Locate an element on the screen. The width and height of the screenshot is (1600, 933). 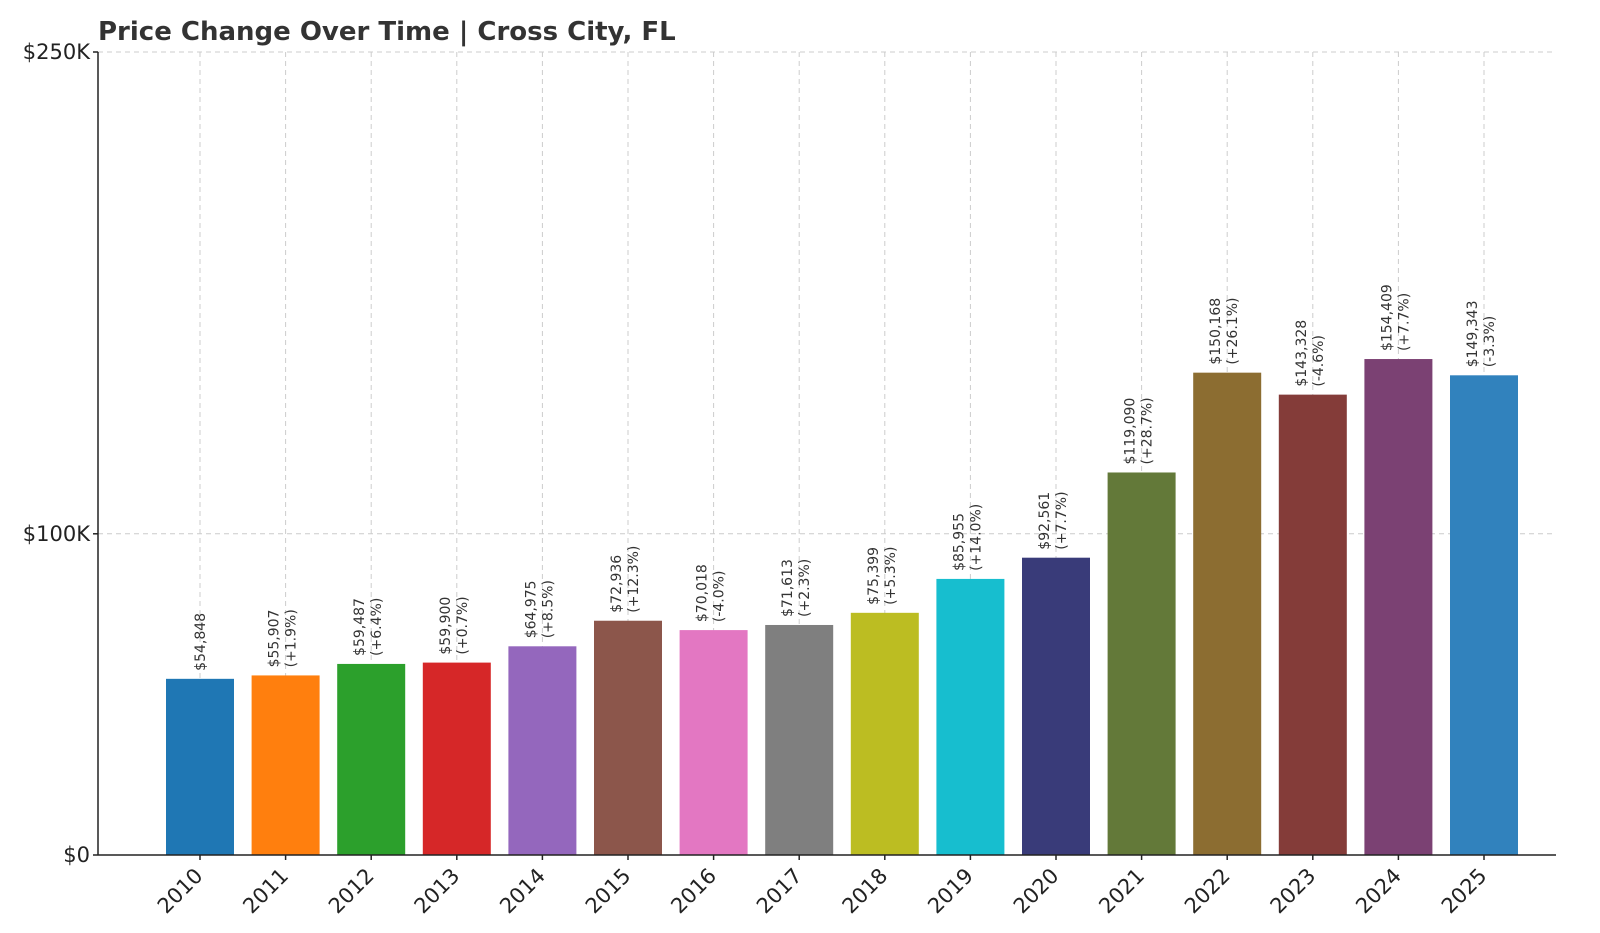
bar-2019 is located at coordinates (970, 716).